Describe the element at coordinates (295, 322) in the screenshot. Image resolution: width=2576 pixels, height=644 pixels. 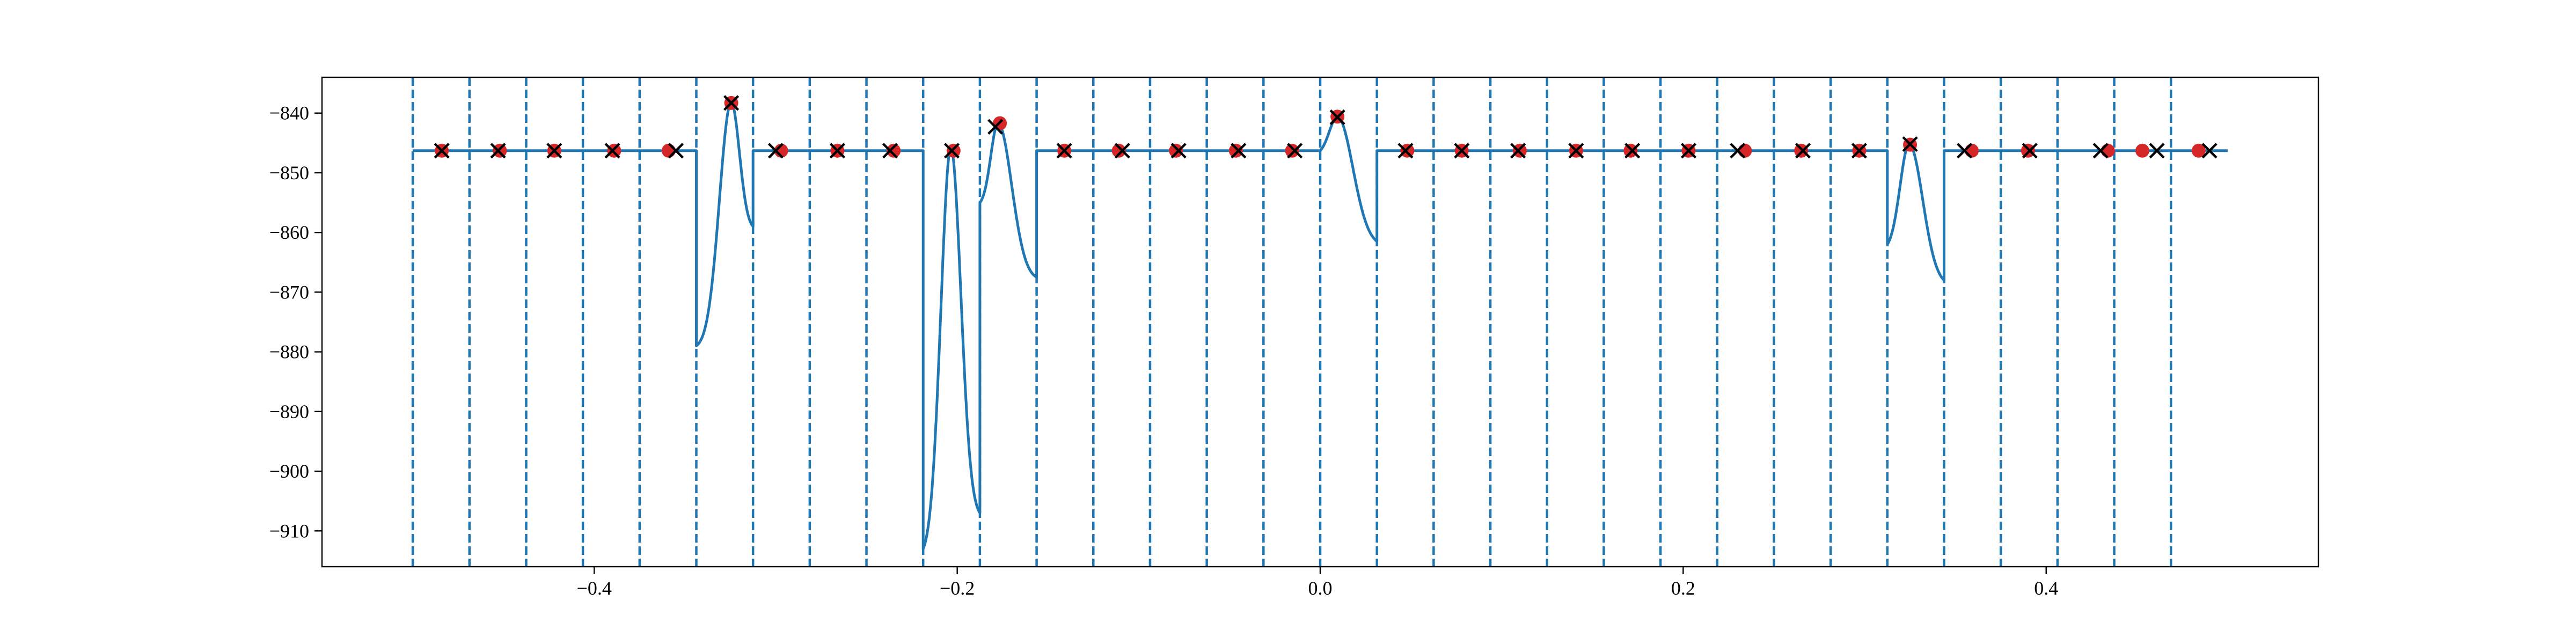
I see `y-axis: −840 −850 −860 −870 −880 −890 −900 −910` at that location.